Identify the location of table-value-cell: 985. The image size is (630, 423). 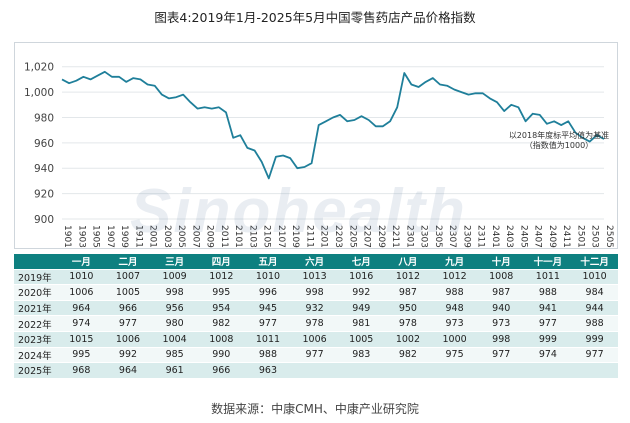
(174, 355).